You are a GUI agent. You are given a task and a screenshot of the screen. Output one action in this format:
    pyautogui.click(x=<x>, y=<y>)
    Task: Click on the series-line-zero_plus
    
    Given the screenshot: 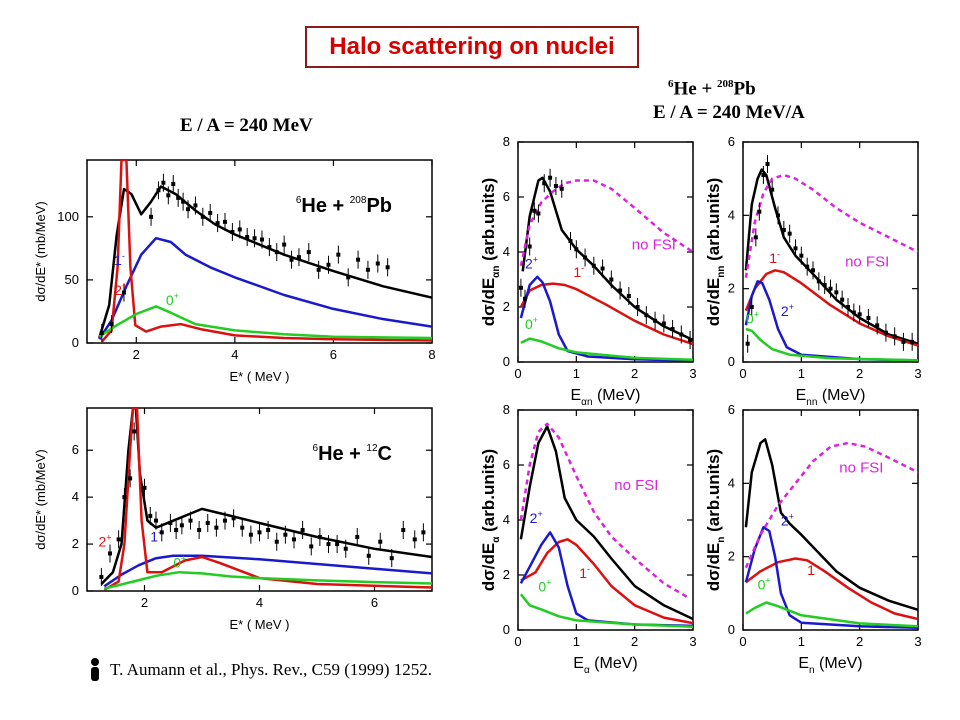 What is the action you would take?
    pyautogui.click(x=831, y=344)
    